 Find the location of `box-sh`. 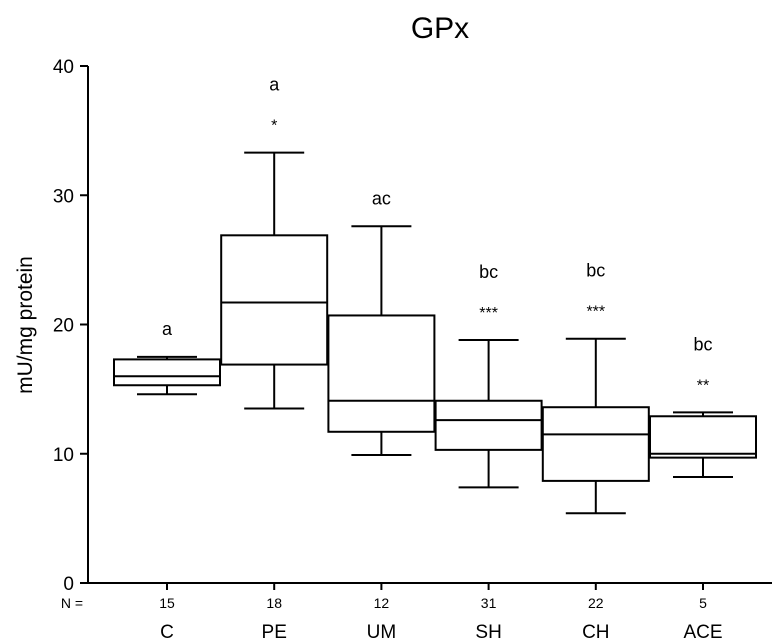

box-sh is located at coordinates (488, 425).